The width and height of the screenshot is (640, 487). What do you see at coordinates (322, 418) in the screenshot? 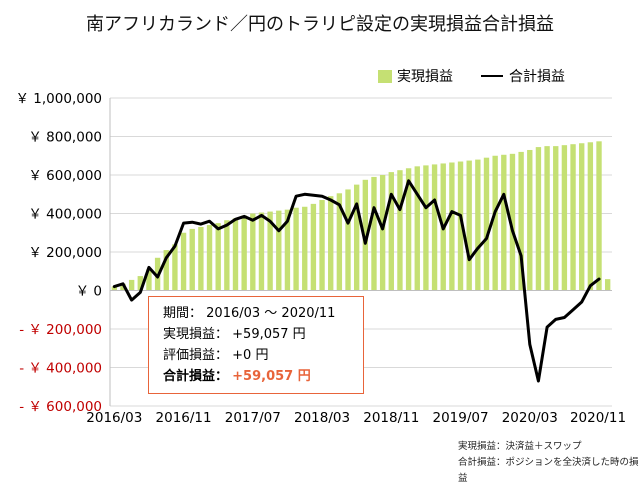
I see `x-tick-label: 2018/03` at bounding box center [322, 418].